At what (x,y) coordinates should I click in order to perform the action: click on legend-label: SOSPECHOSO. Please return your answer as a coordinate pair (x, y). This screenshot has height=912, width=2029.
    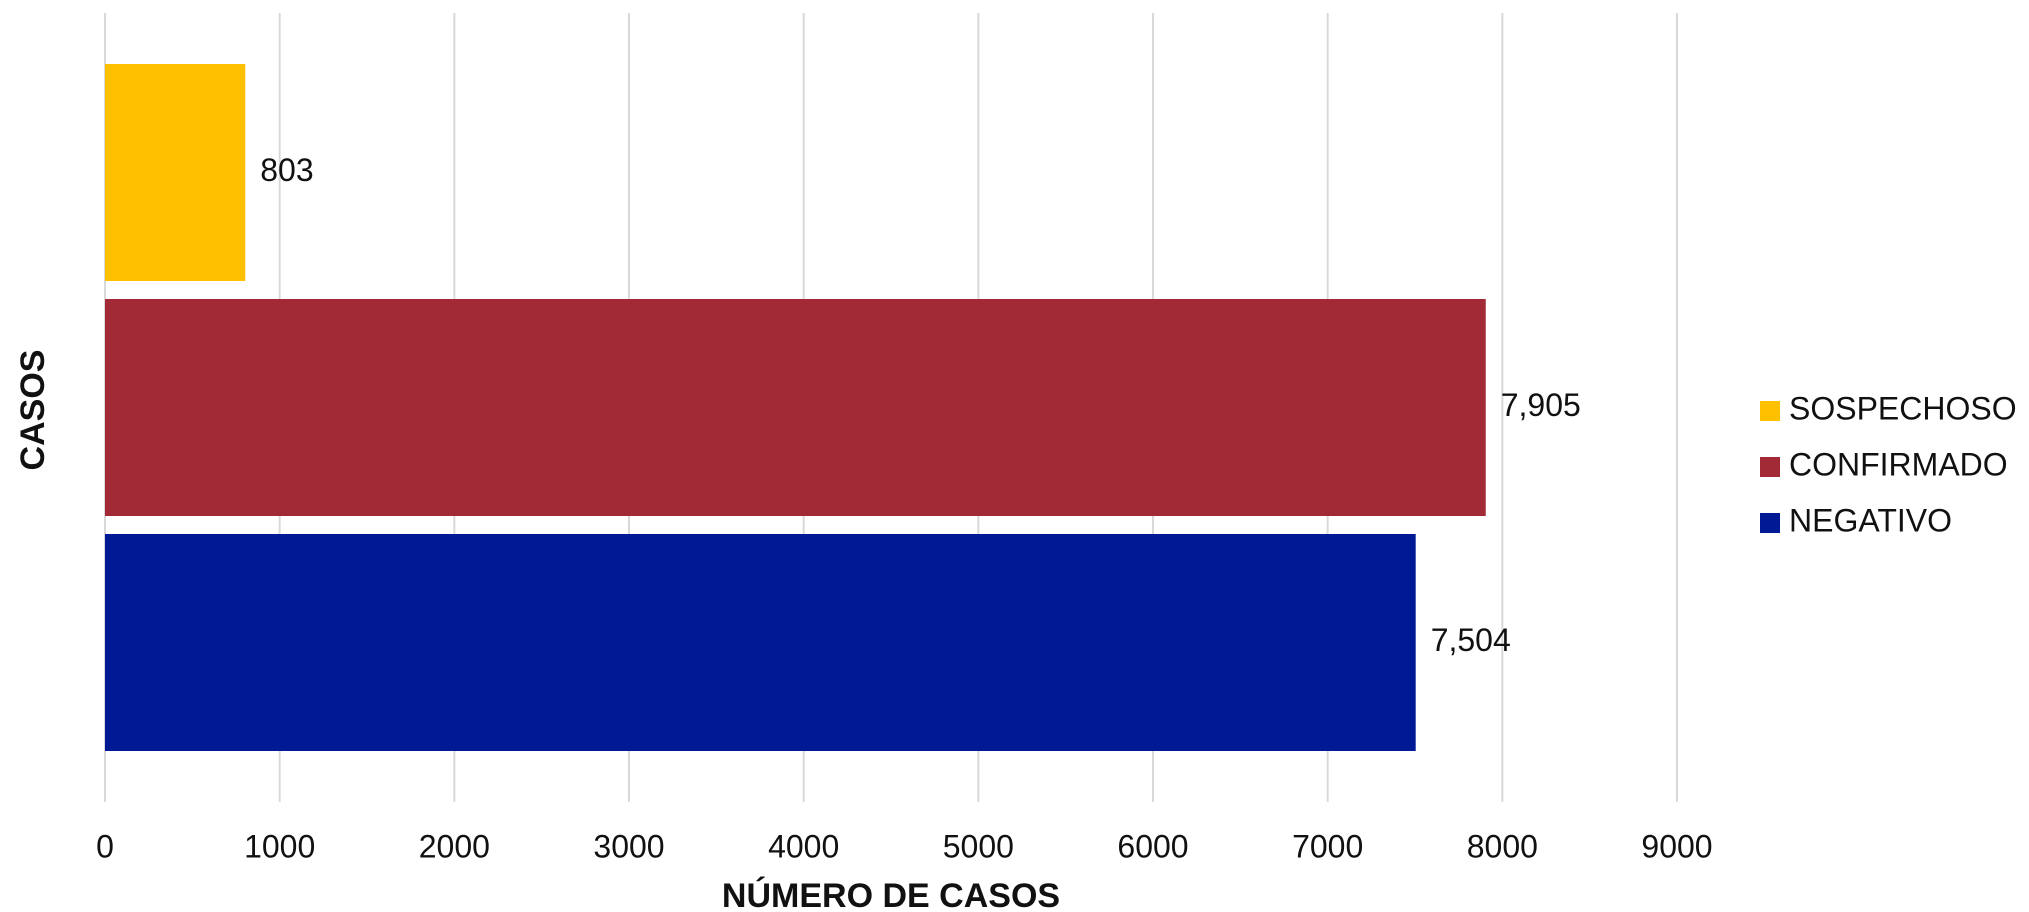
    Looking at the image, I should click on (1903, 408).